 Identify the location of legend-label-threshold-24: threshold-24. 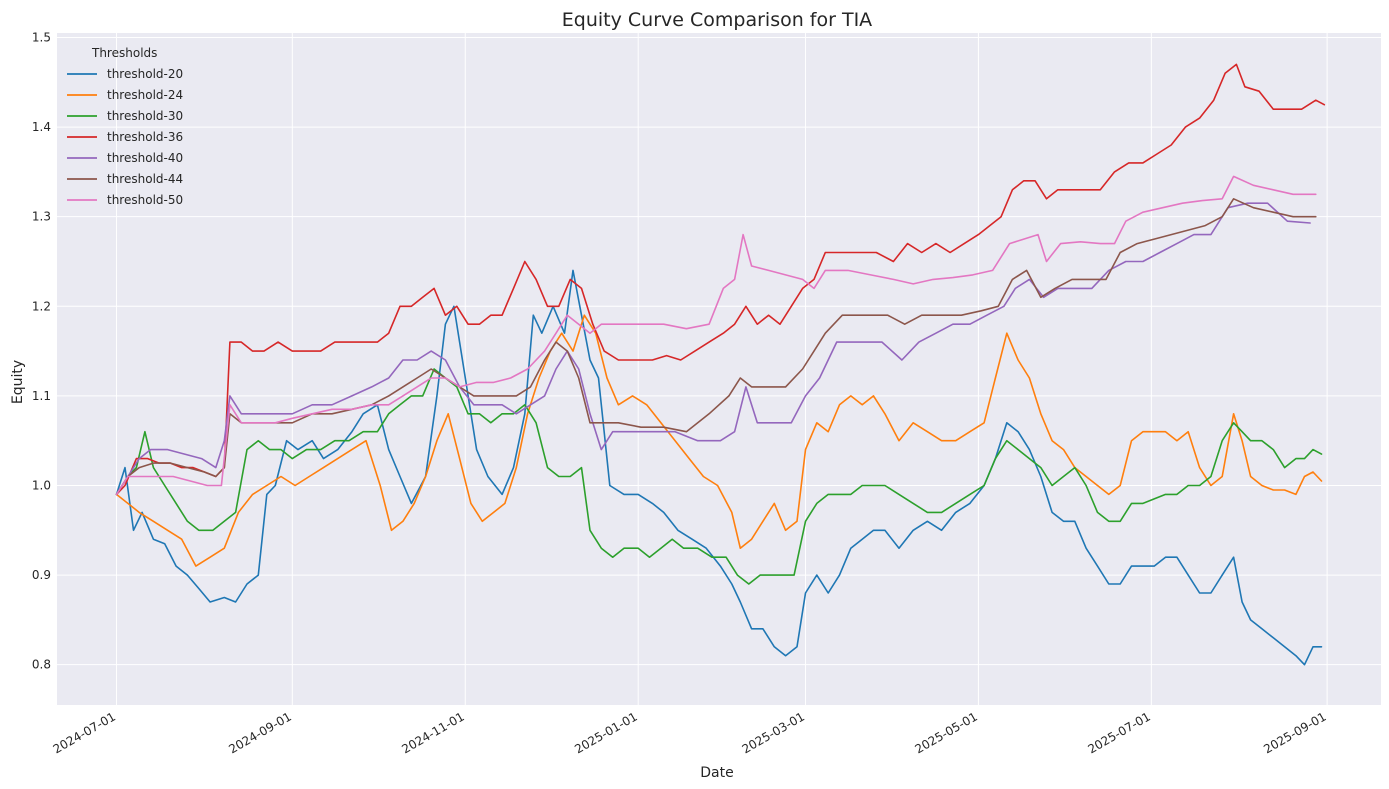
(145, 95).